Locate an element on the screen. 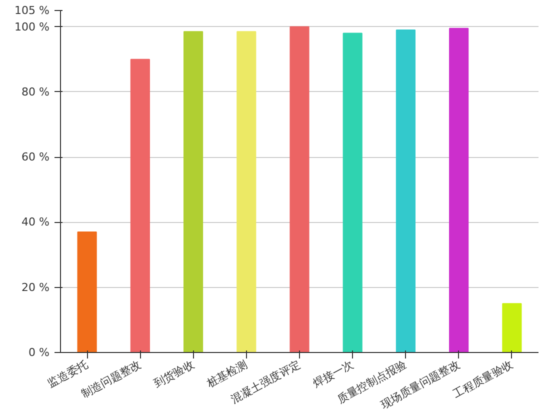 The height and width of the screenshot is (420, 550). x-tick-label: 到货验收 is located at coordinates (174, 374).